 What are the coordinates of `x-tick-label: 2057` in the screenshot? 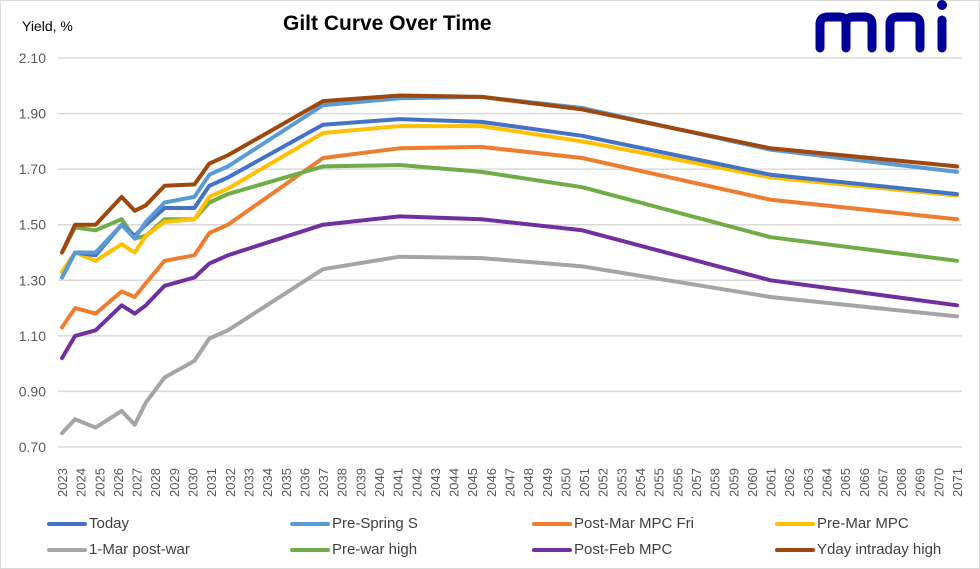 It's located at (696, 482).